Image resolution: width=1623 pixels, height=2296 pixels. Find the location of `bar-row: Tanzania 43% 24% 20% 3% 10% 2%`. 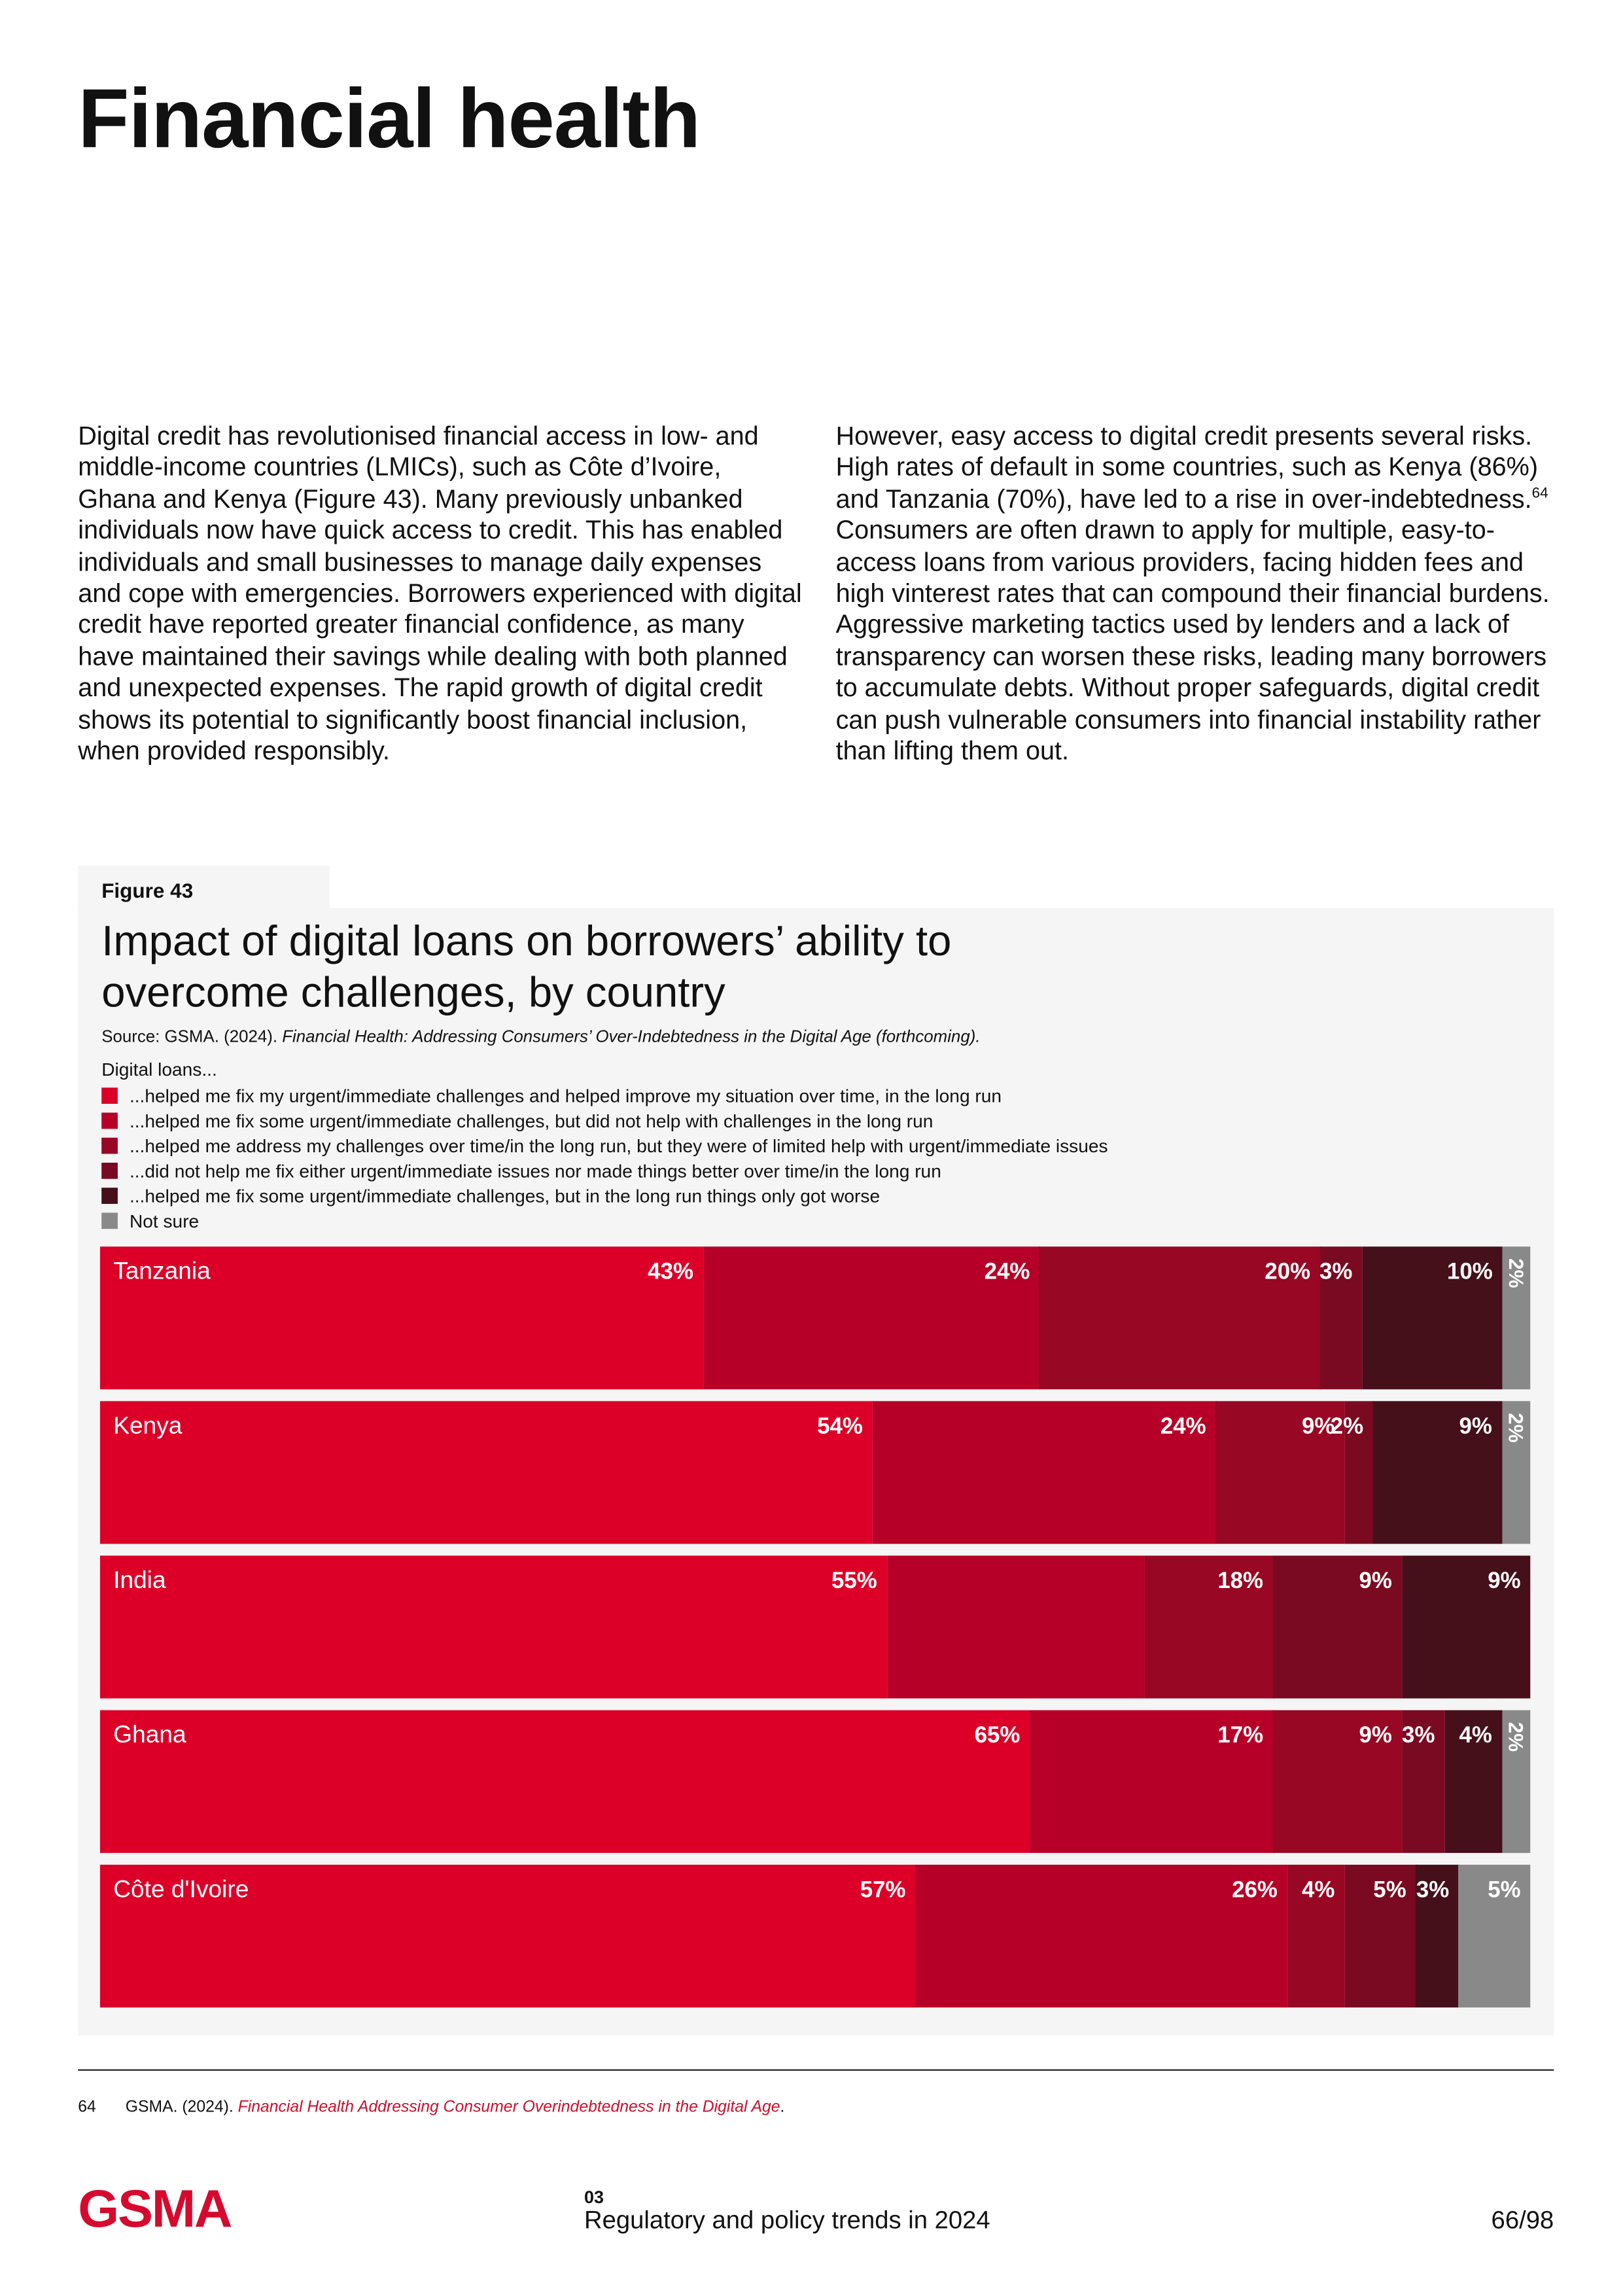

bar-row: Tanzania 43% 24% 20% 3% 10% 2% is located at coordinates (815, 1318).